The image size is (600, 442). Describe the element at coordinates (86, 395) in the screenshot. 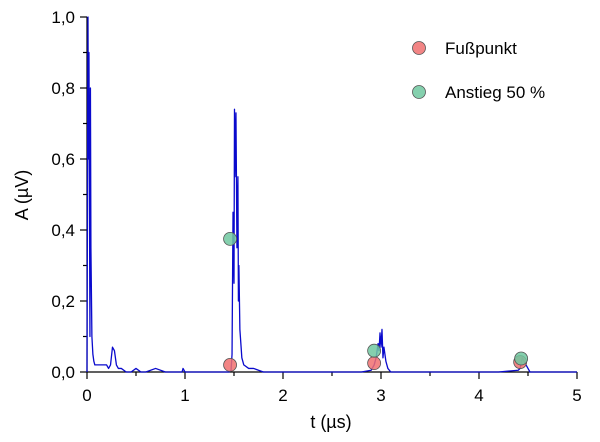

I see `x-tick-label: 0` at that location.